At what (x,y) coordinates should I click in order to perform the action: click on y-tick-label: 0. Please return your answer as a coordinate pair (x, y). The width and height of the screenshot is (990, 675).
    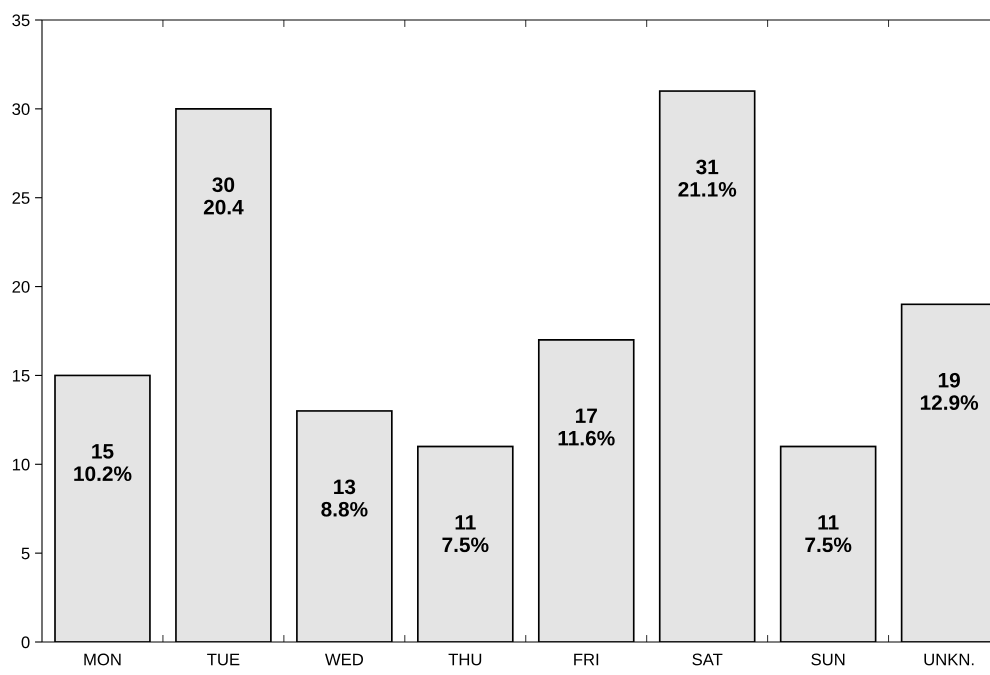
    Looking at the image, I should click on (26, 642).